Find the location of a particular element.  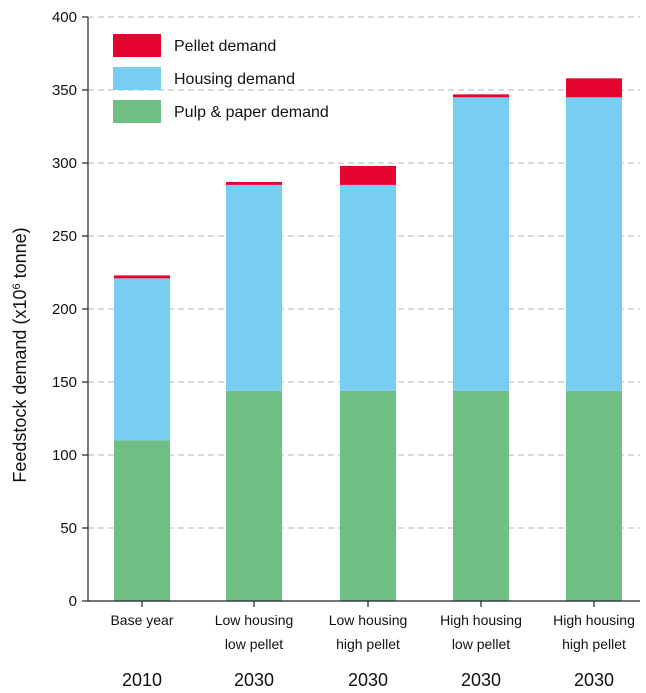

y-tick-label: 200 is located at coordinates (64, 309).